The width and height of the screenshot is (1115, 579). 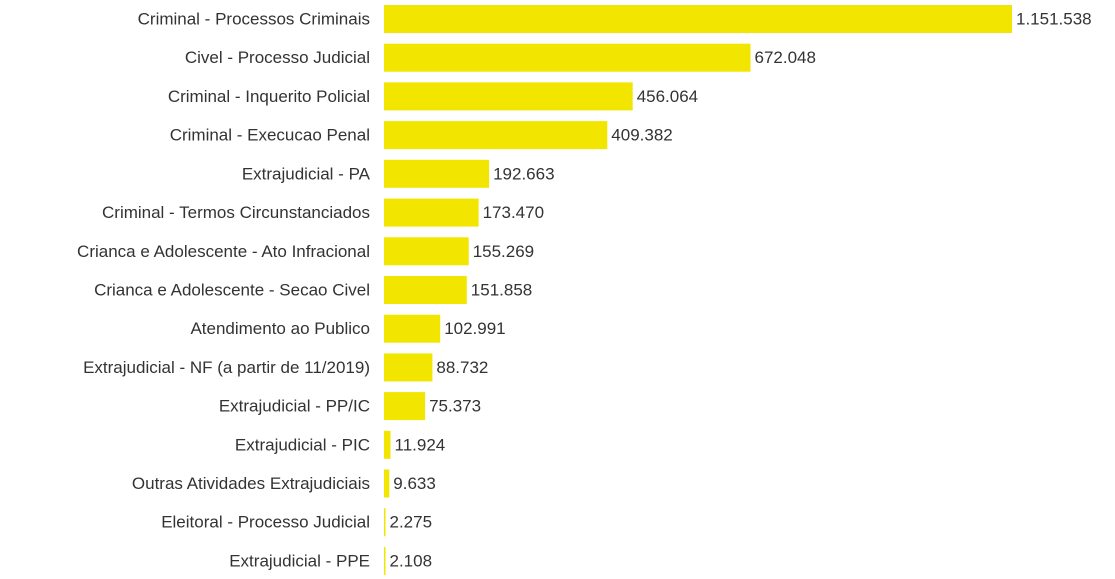 I want to click on category-label: Eleitoral - Processo Judicial, so click(x=265, y=522).